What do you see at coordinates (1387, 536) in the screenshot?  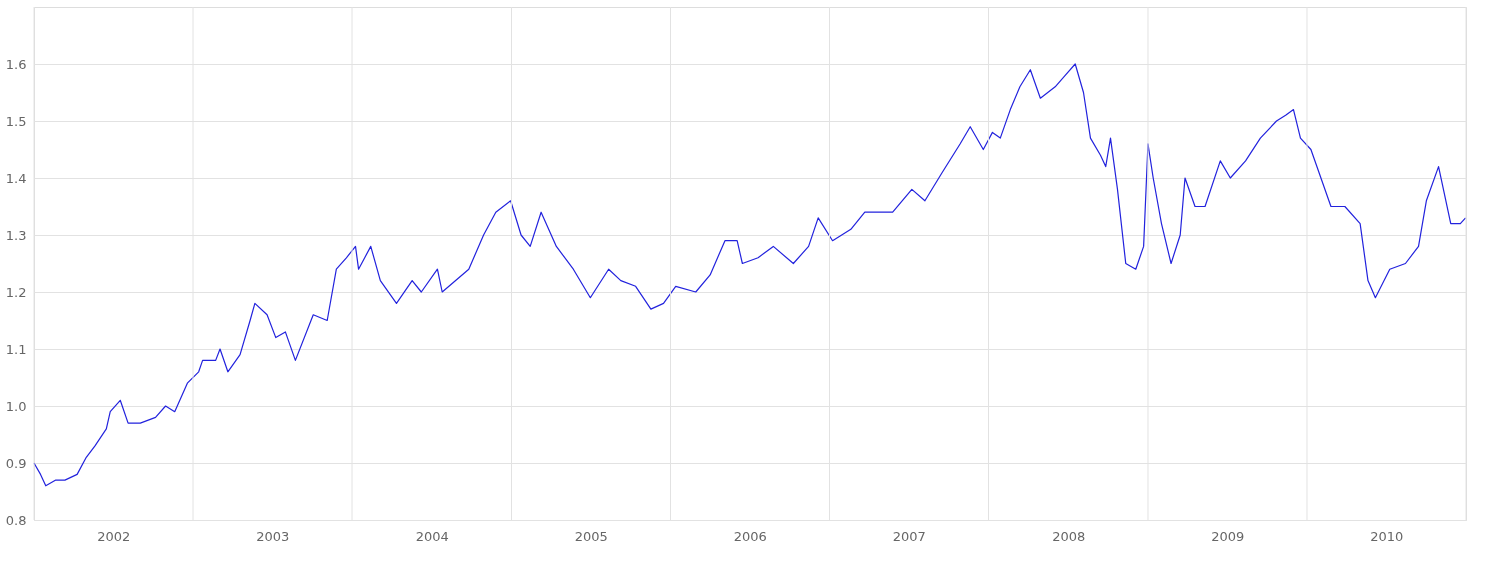 I see `x-tick-label: 2010` at bounding box center [1387, 536].